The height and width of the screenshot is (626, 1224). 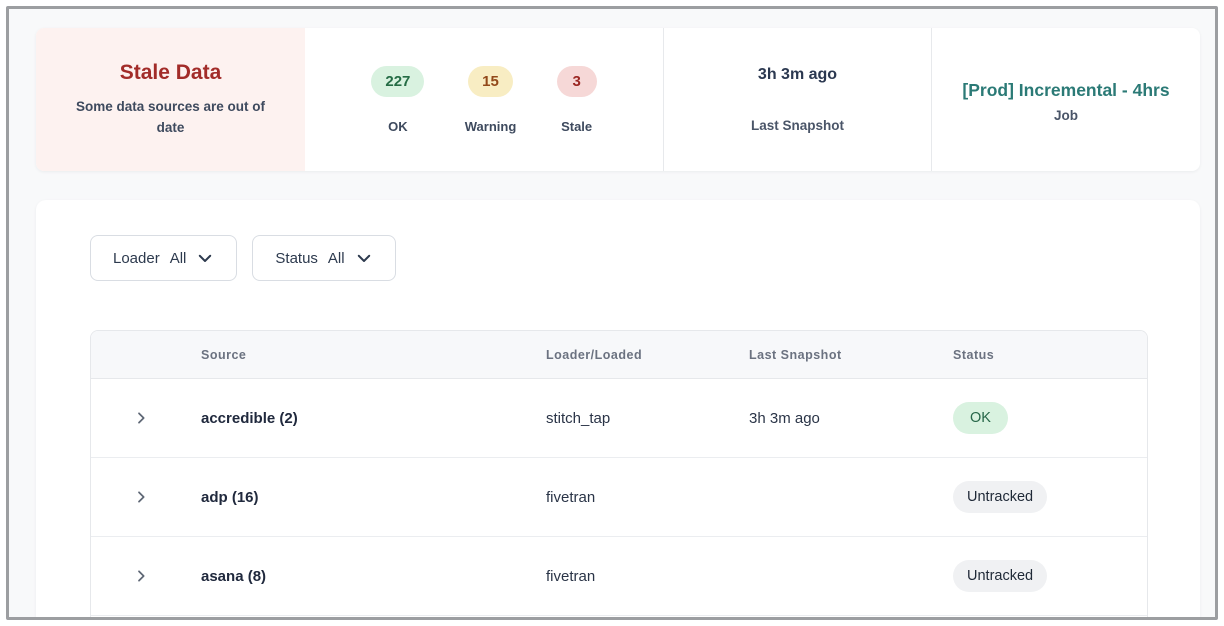 I want to click on loader-filter-label: Loader, so click(x=136, y=258).